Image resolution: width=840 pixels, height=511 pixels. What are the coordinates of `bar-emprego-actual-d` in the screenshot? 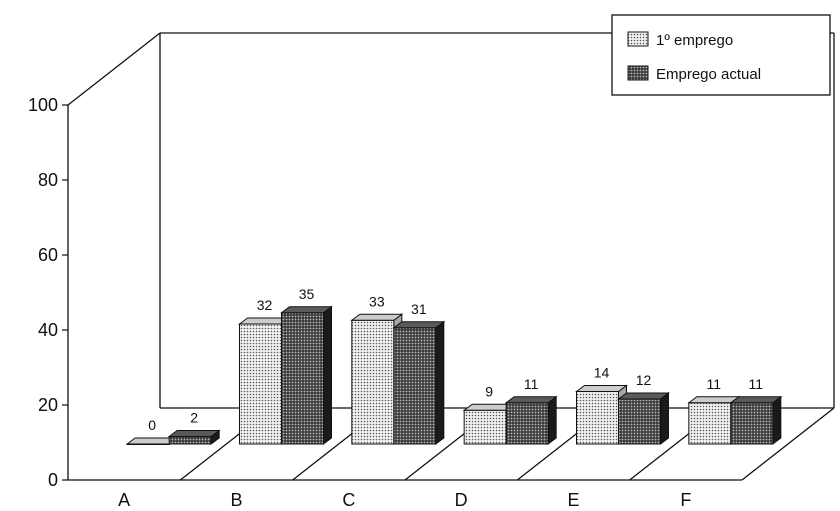 It's located at (531, 420).